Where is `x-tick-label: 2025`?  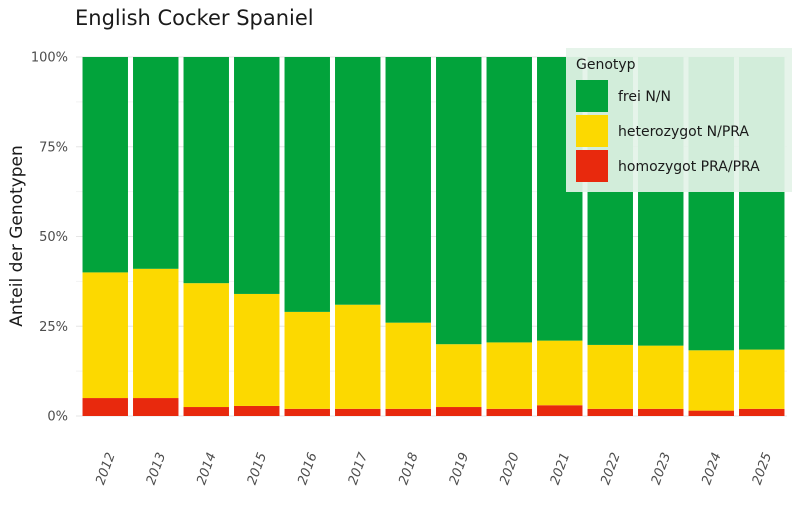 x-tick-label: 2025 is located at coordinates (762, 469).